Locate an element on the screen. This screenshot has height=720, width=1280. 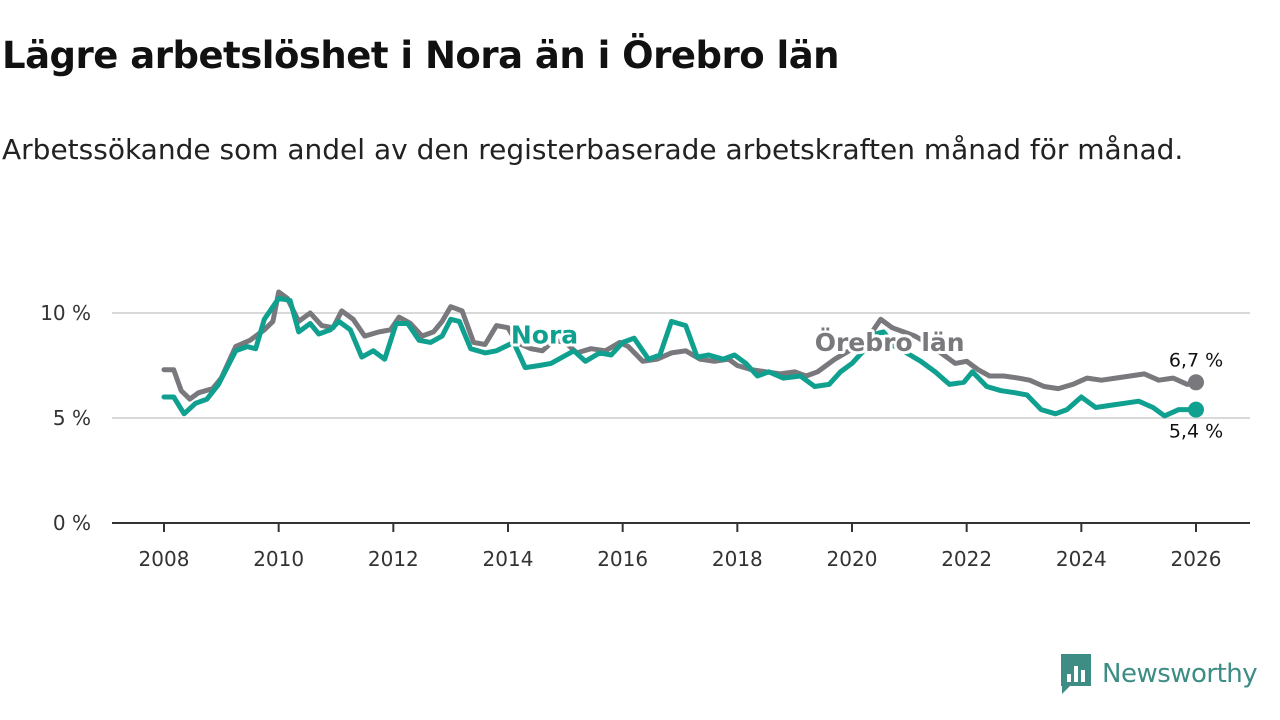
x-tick-label: 2018 is located at coordinates (737, 559).